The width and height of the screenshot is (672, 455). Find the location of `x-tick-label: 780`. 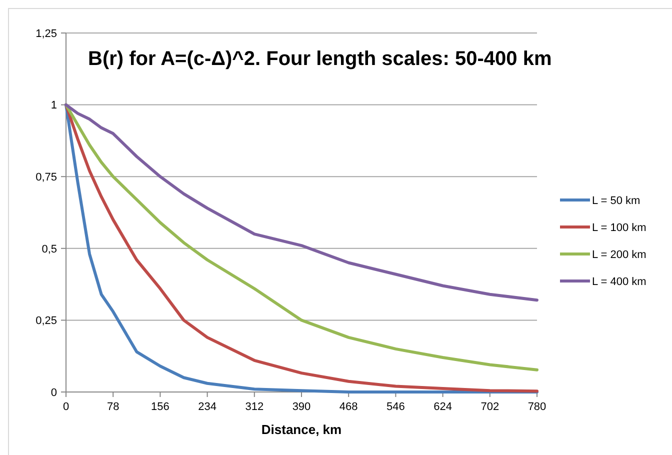

x-tick-label: 780 is located at coordinates (537, 407).